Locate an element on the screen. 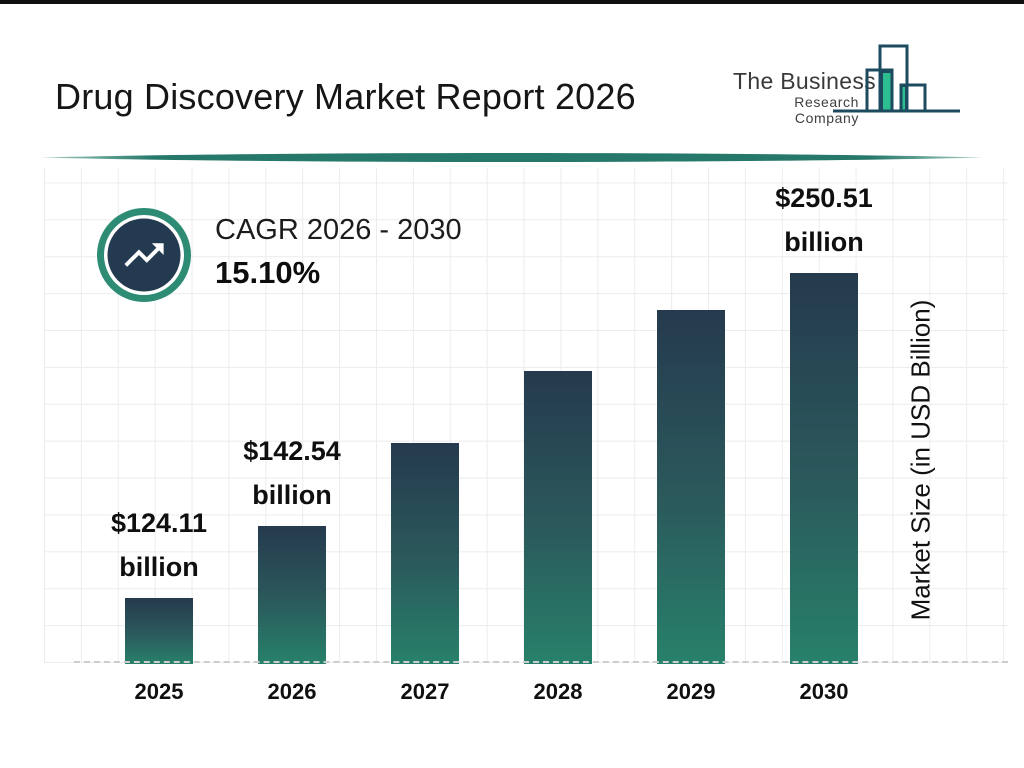  page-title: Drug Discovery Market Report 2026 is located at coordinates (345, 97).